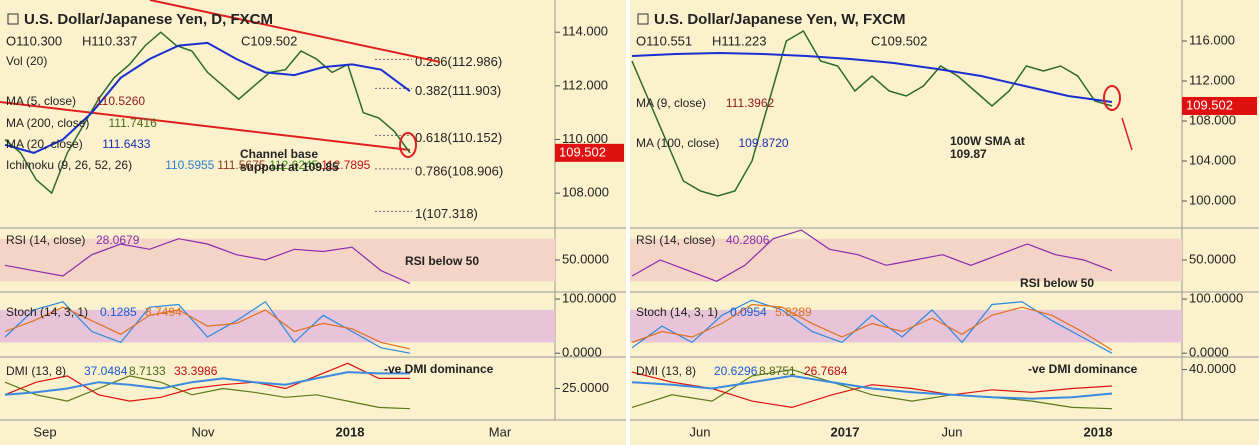 The width and height of the screenshot is (1259, 445). Describe the element at coordinates (47, 123) in the screenshot. I see `legend-label: MA (200, close)` at that location.